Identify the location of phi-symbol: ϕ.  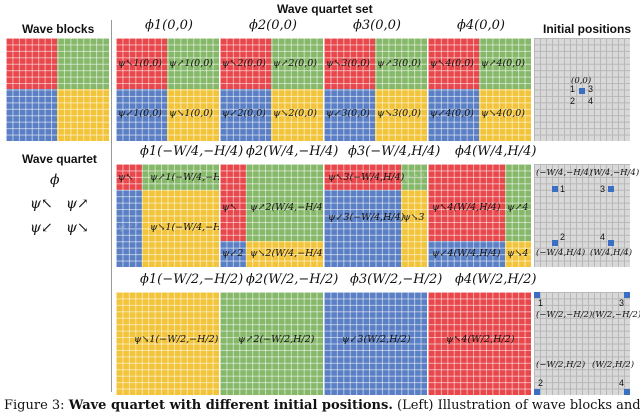
(55, 180).